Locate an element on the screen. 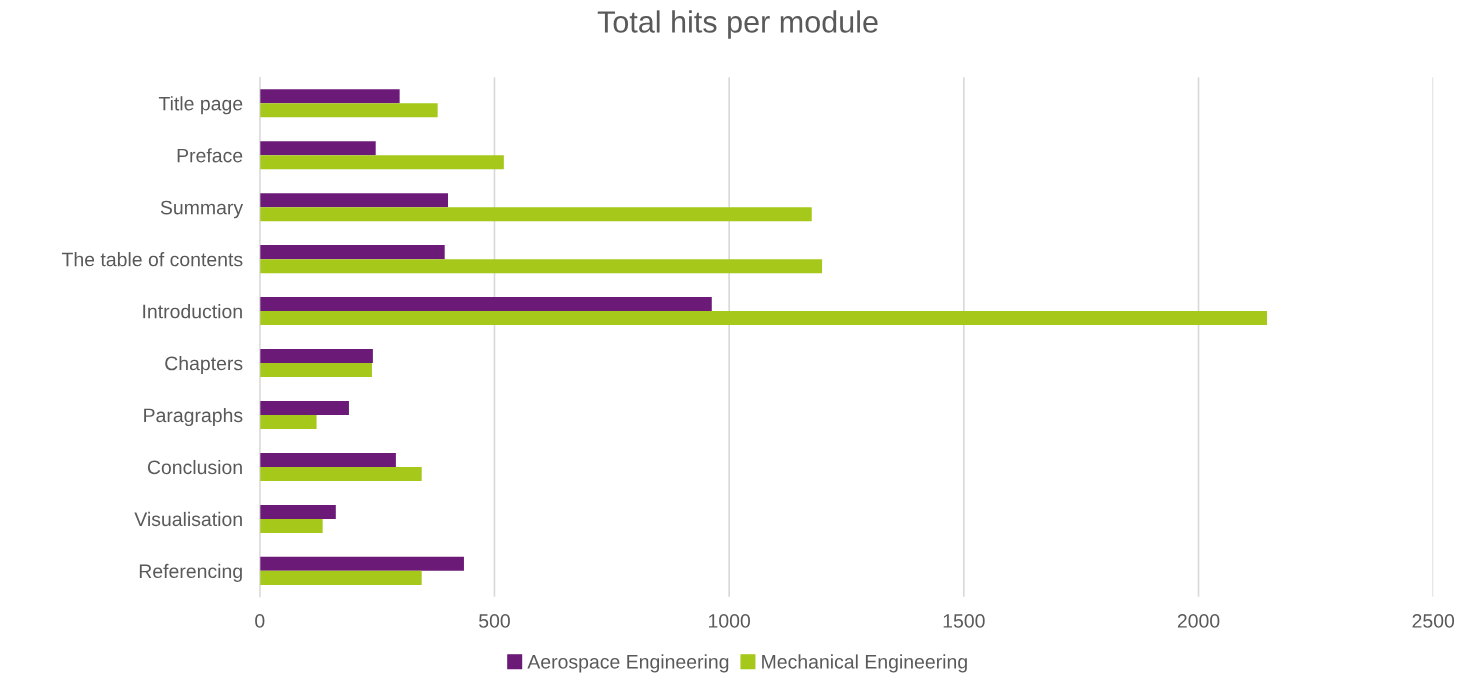 Image resolution: width=1476 pixels, height=690 pixels. y-tick-label: Chapters is located at coordinates (204, 365).